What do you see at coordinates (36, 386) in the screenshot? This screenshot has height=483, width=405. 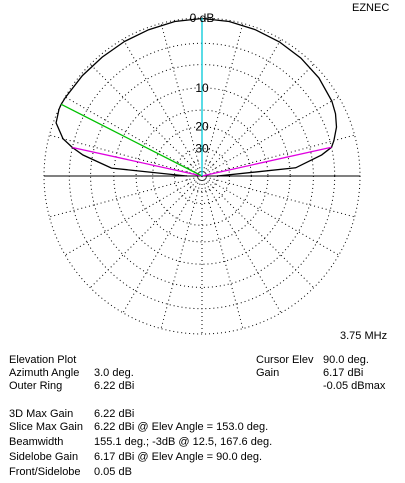 I see `outer-ring-label: Outer Ring` at bounding box center [36, 386].